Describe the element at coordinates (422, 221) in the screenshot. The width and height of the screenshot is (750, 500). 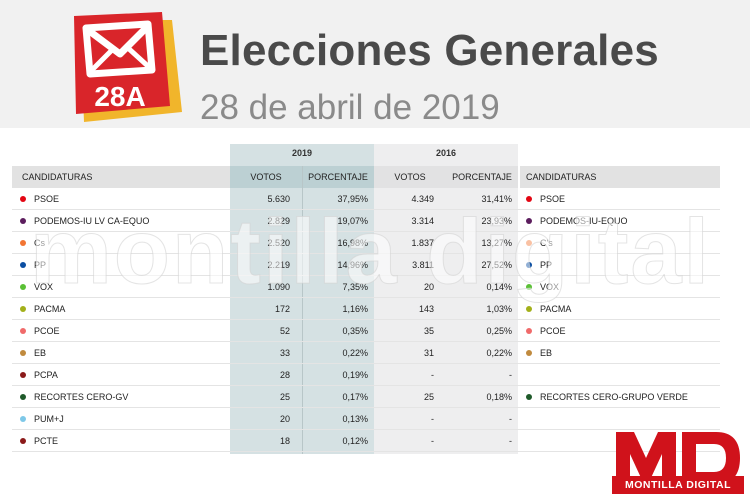
I see `votos-2016: 3.314` at that location.